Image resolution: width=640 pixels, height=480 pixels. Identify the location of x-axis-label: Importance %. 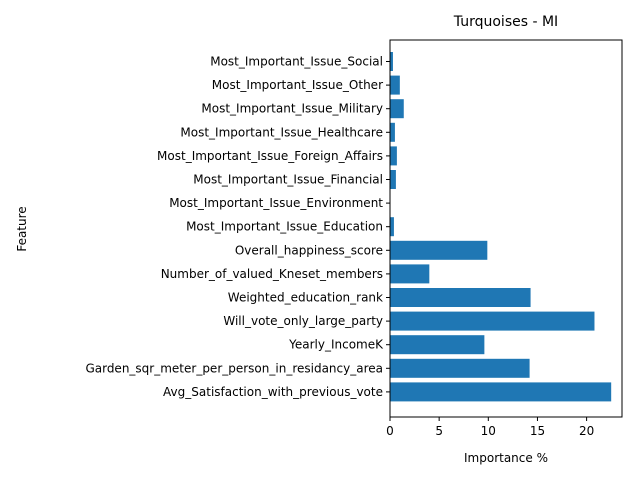
(506, 458).